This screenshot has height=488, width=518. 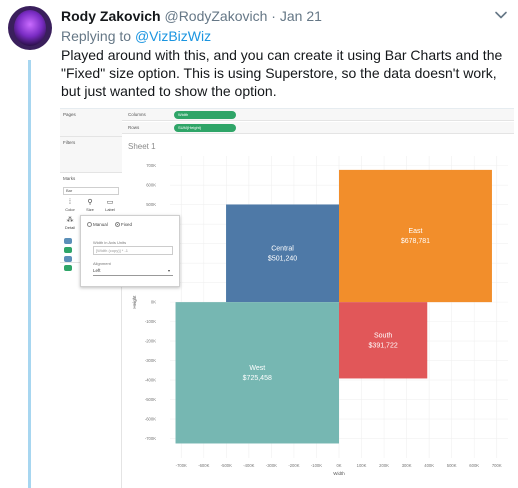 I want to click on y-tick-label: -700K, so click(x=150, y=438).